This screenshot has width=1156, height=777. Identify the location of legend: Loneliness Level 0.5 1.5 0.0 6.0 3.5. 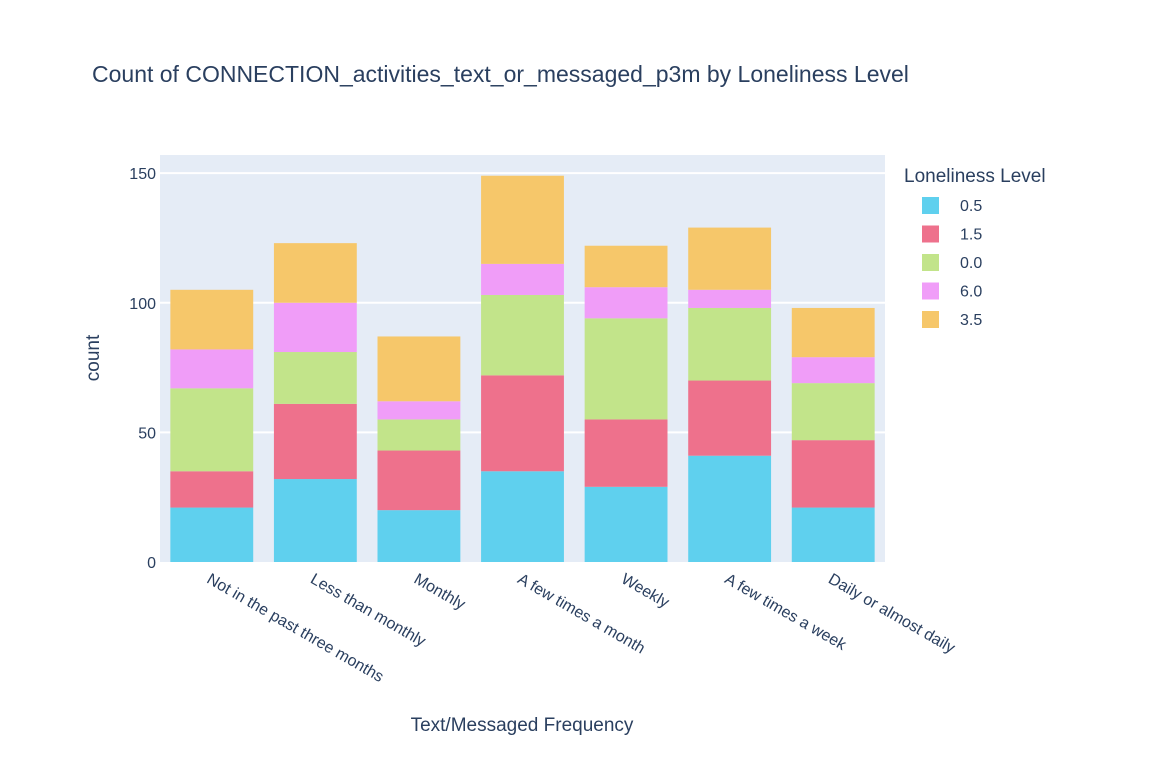
(975, 247).